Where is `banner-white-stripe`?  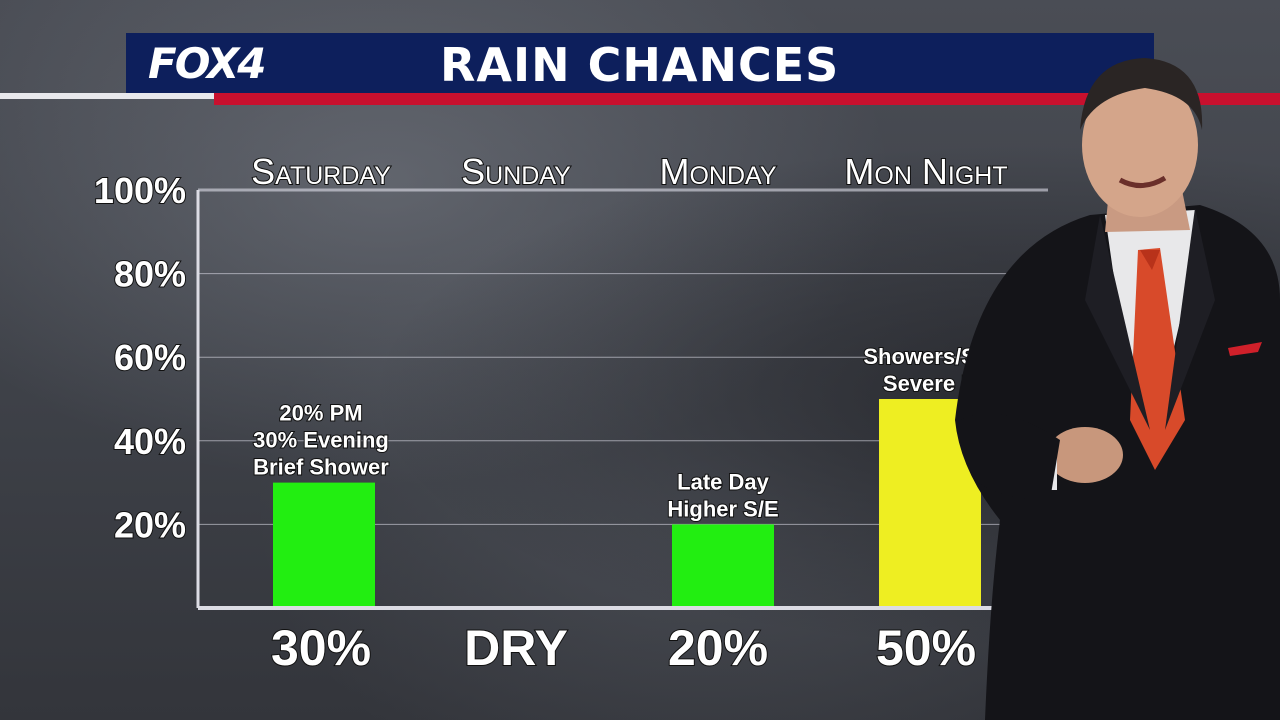 banner-white-stripe is located at coordinates (107, 96).